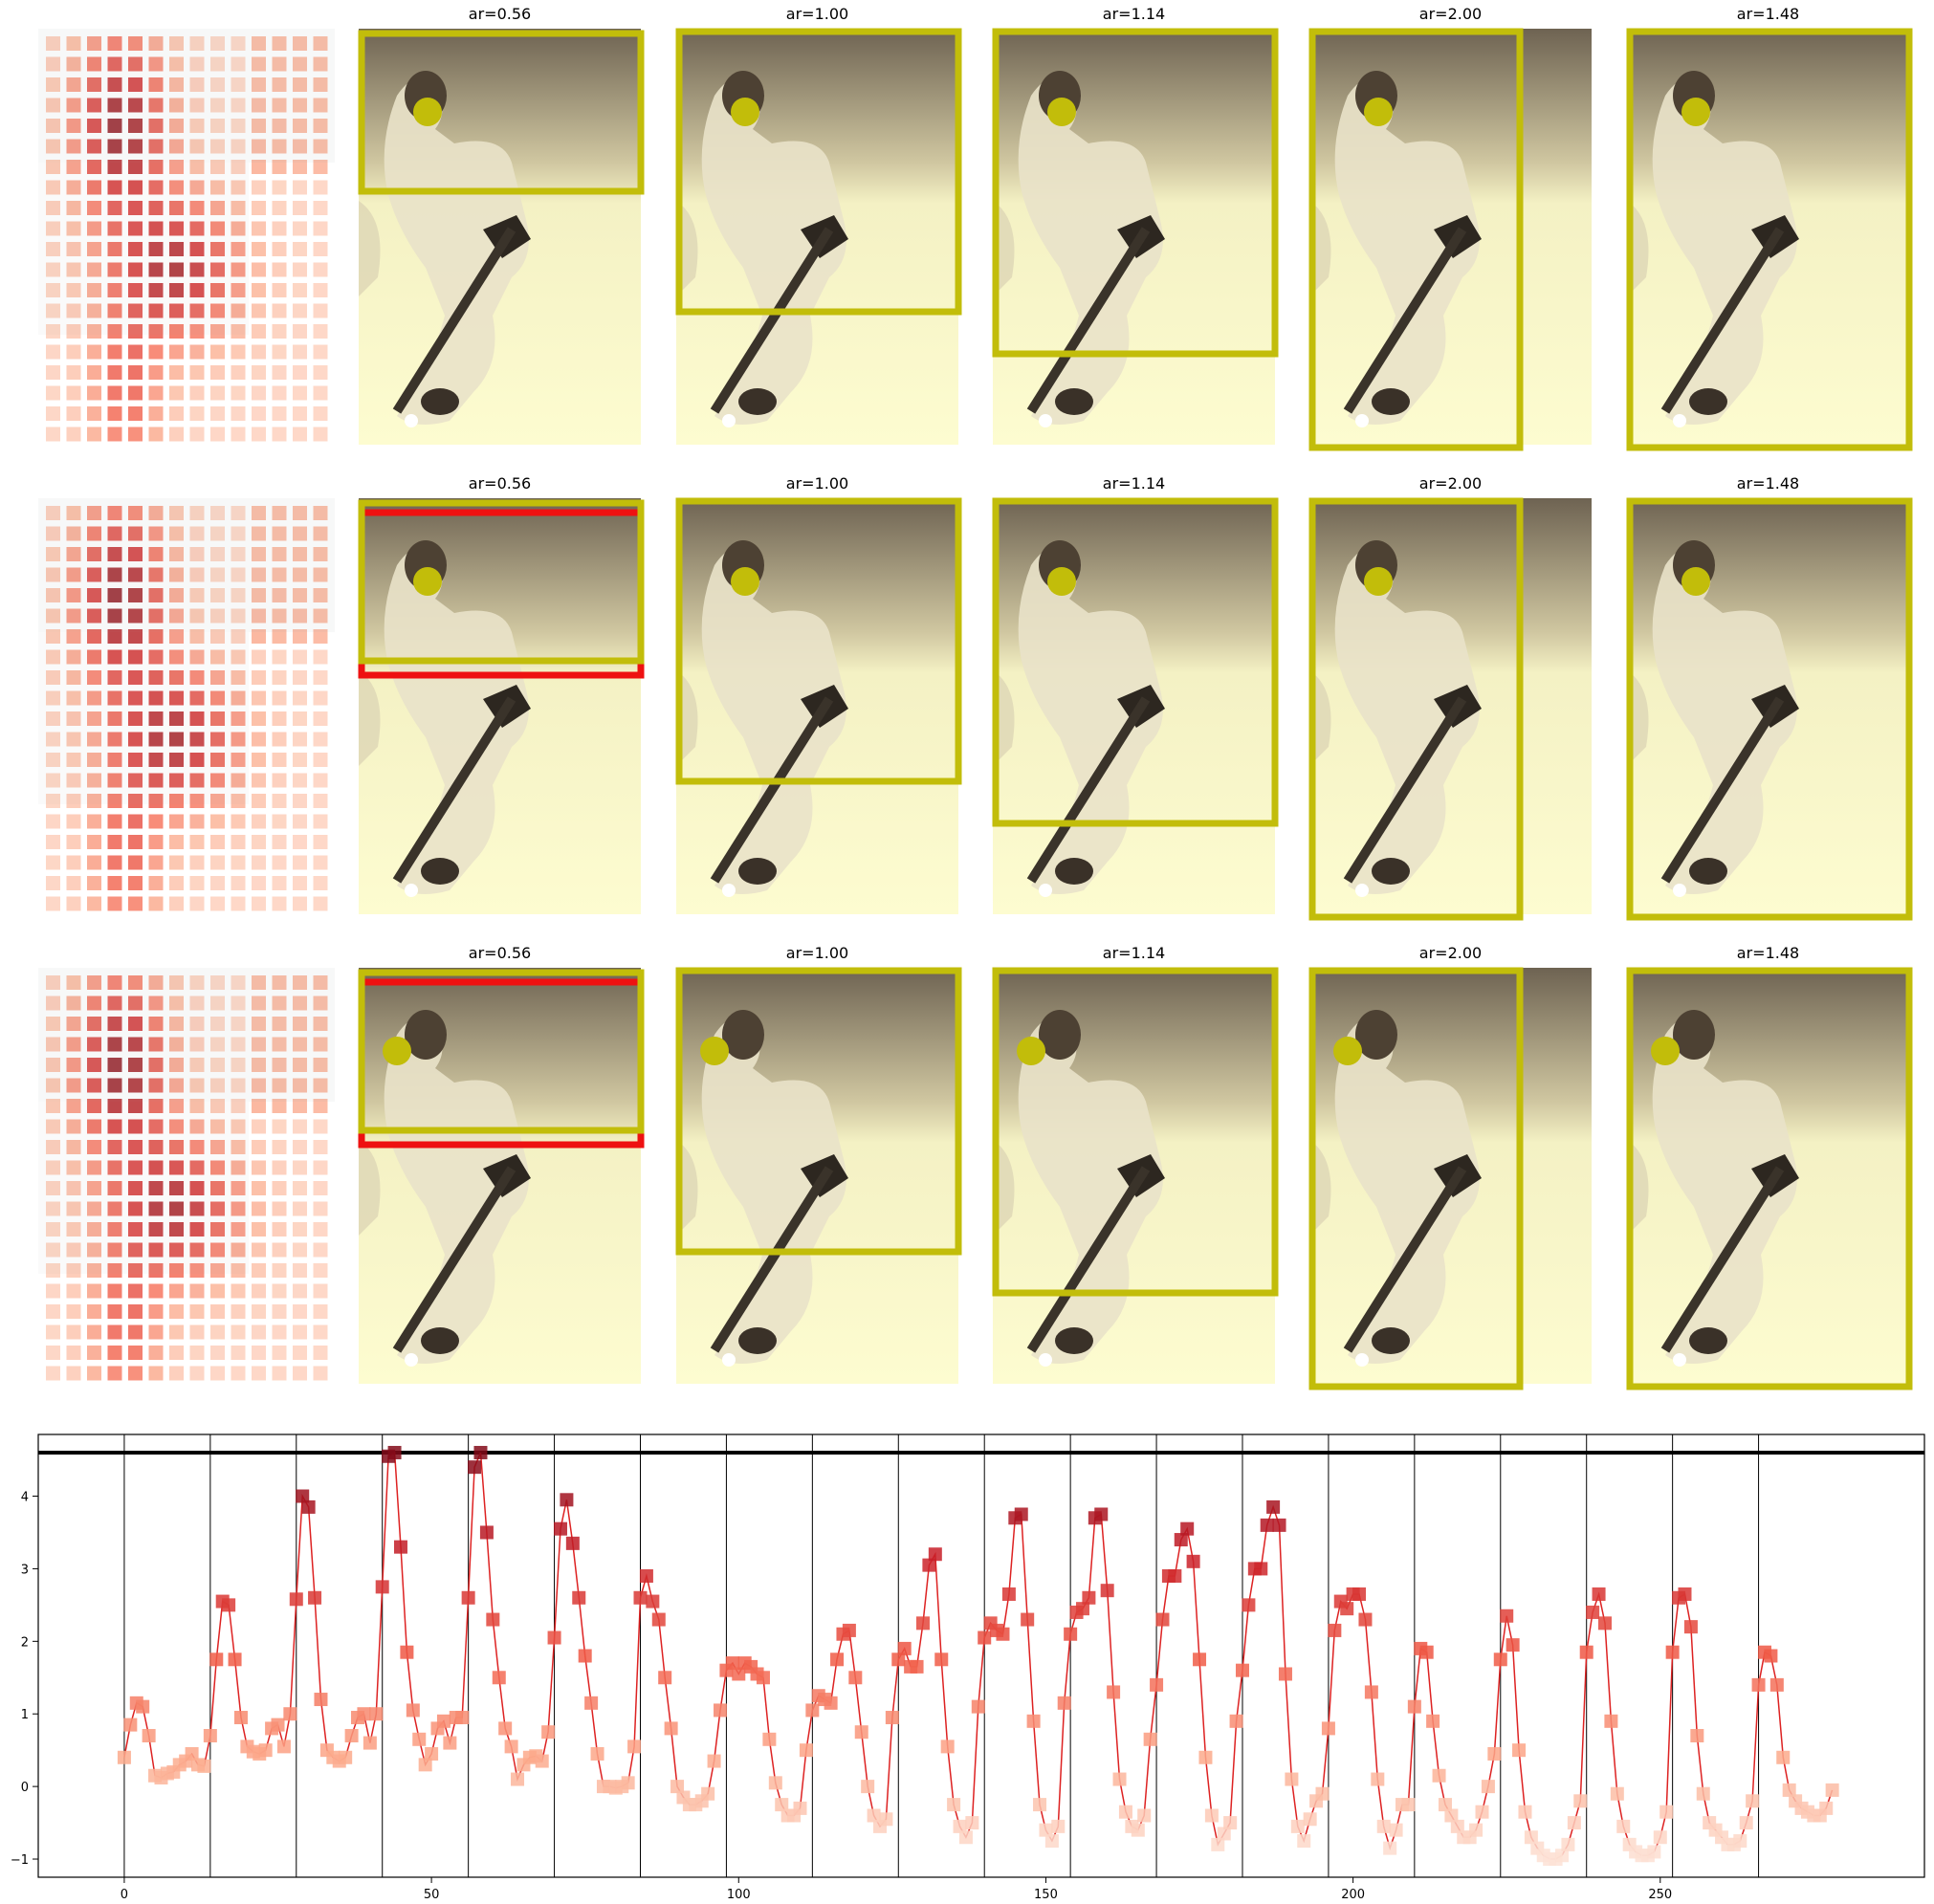 Image resolution: width=1934 pixels, height=1904 pixels. What do you see at coordinates (502, 1051) in the screenshot?
I see `crop-box` at bounding box center [502, 1051].